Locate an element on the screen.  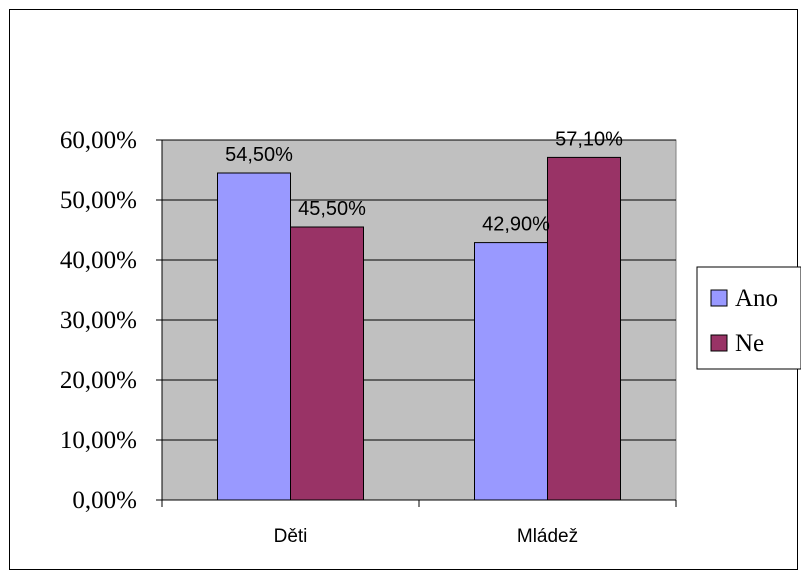
data-label: 57,10% is located at coordinates (589, 139).